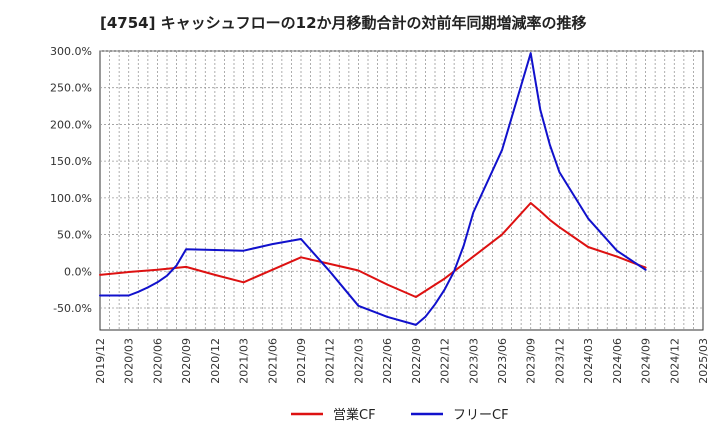 This screenshot has width=720, height=440. What do you see at coordinates (186, 361) in the screenshot?
I see `x-tick-label: 2020/09` at bounding box center [186, 361].